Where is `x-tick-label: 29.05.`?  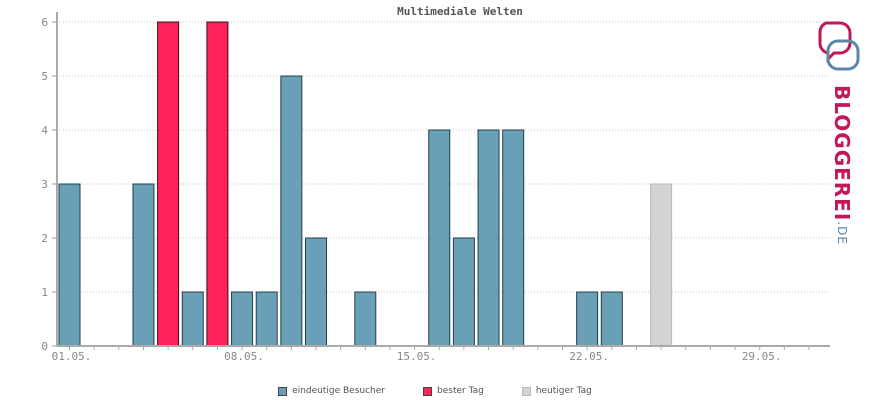
x-tick-label: 29.05. is located at coordinates (762, 356).